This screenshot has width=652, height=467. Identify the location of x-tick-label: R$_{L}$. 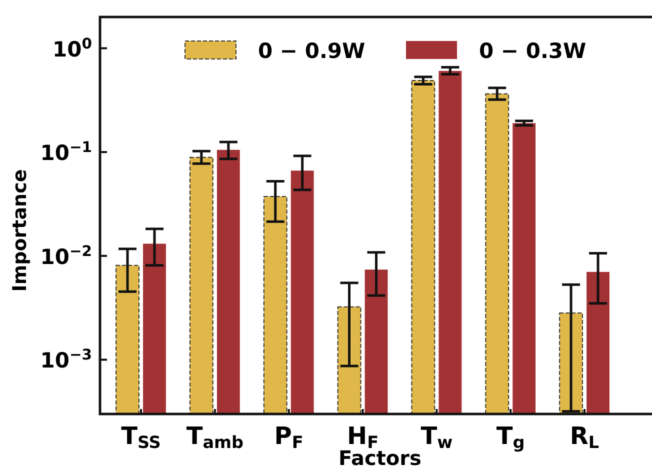
(585, 437).